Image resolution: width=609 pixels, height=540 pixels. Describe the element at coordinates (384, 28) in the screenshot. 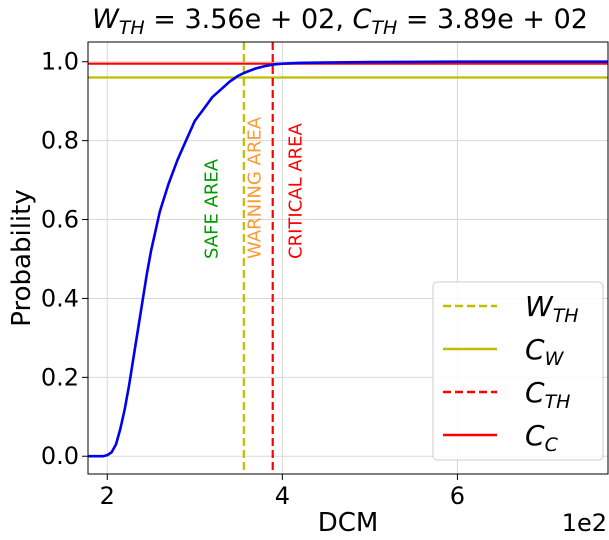

I see `title-c-sub: TH` at that location.